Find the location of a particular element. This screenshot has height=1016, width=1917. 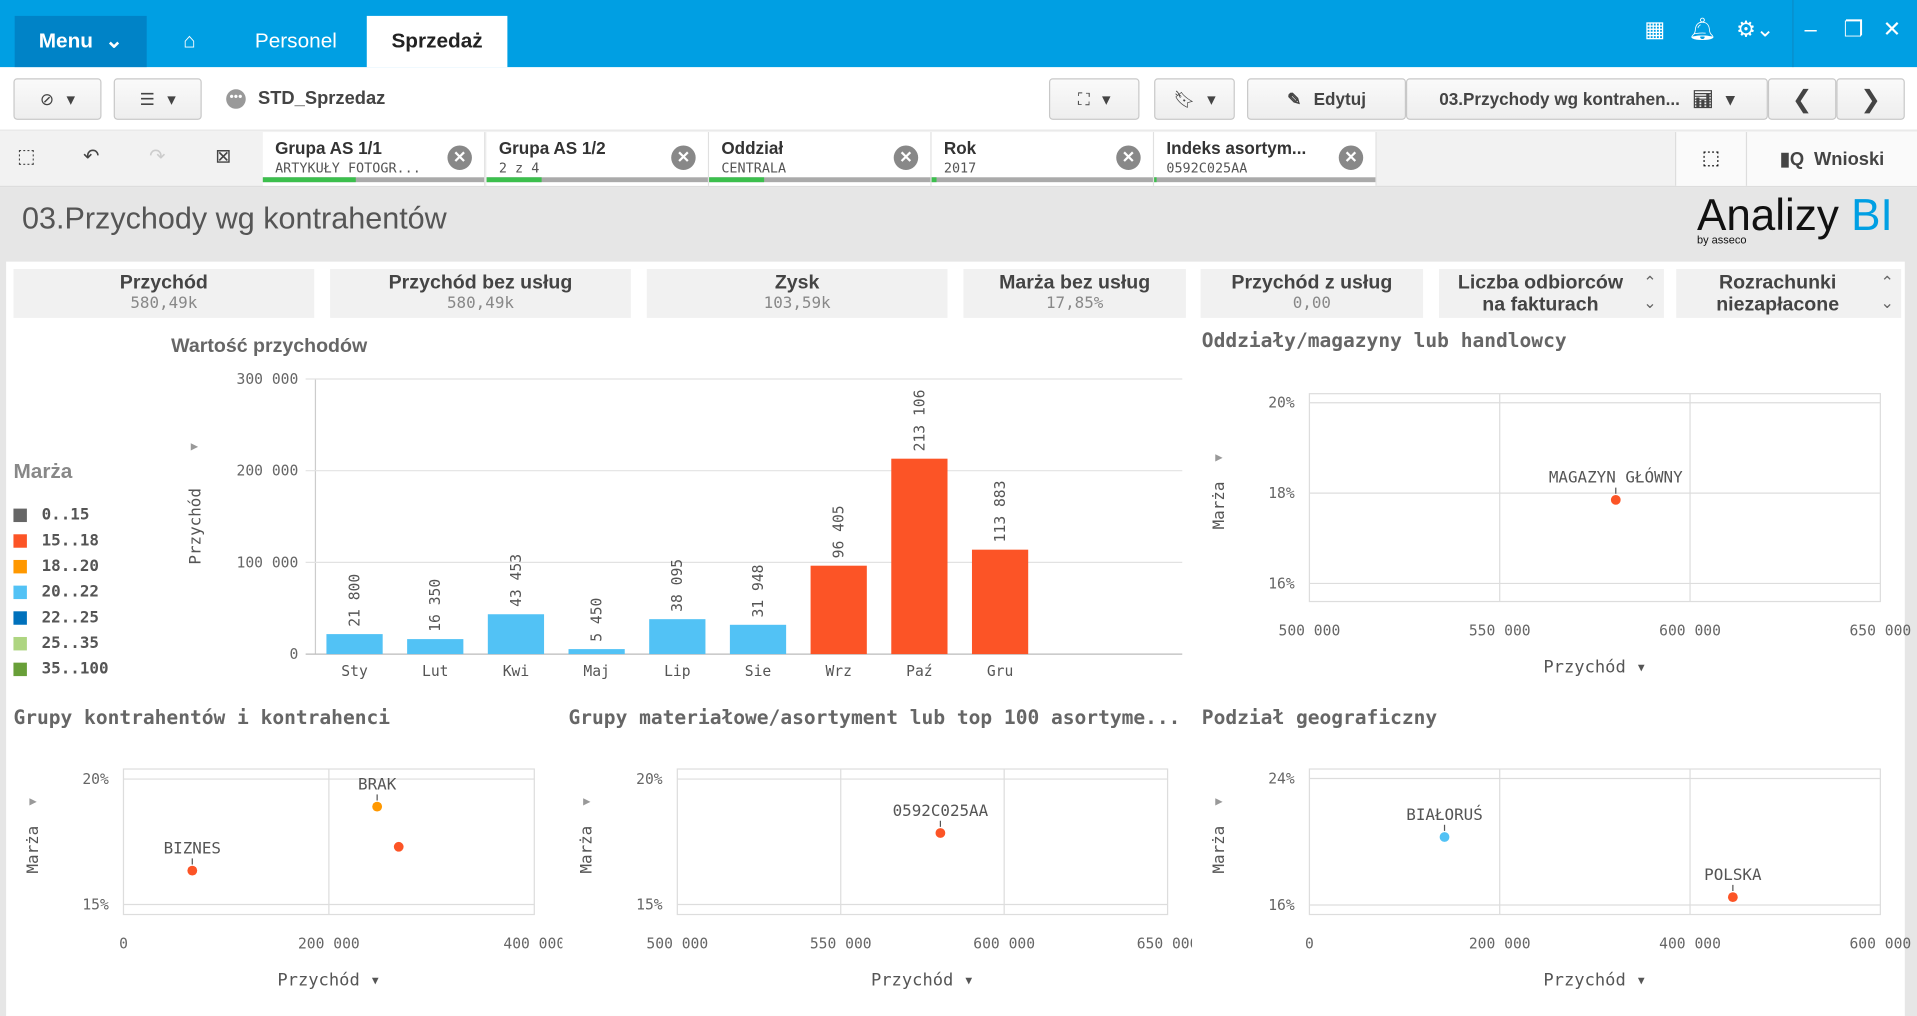

data-label: 38 095 is located at coordinates (677, 585).